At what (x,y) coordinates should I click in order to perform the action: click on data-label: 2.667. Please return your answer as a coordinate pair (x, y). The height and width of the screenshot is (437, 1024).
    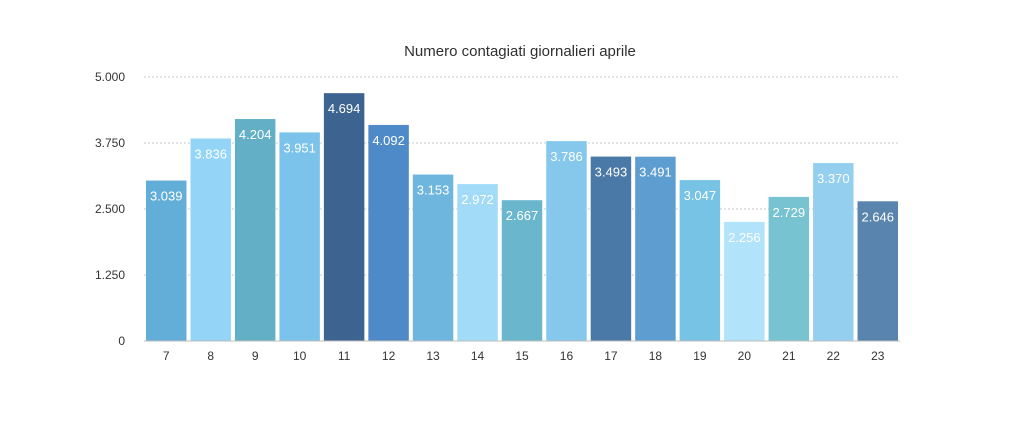
    Looking at the image, I should click on (522, 215).